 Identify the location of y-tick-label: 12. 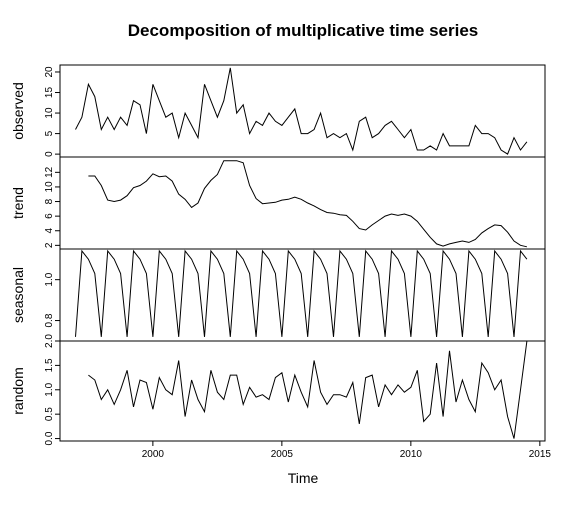
(49, 172).